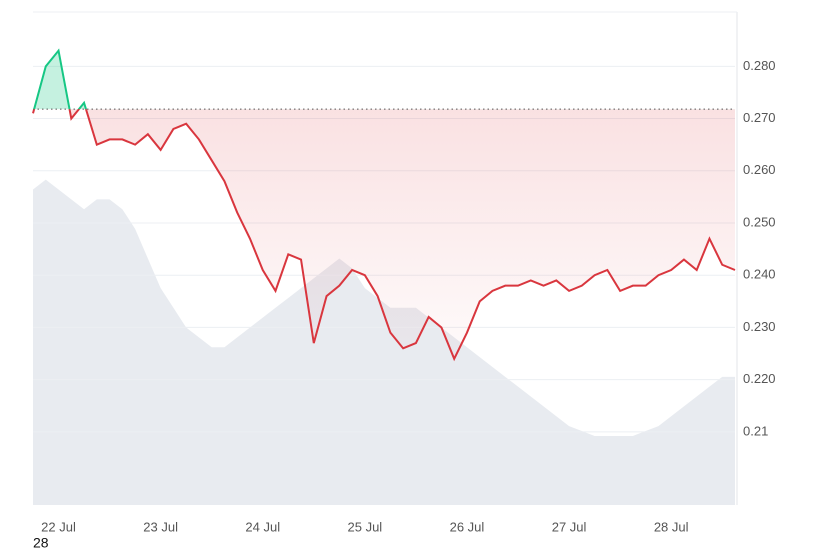 The image size is (825, 555). Describe the element at coordinates (467, 526) in the screenshot. I see `x-tick-label: 26 Jul` at that location.